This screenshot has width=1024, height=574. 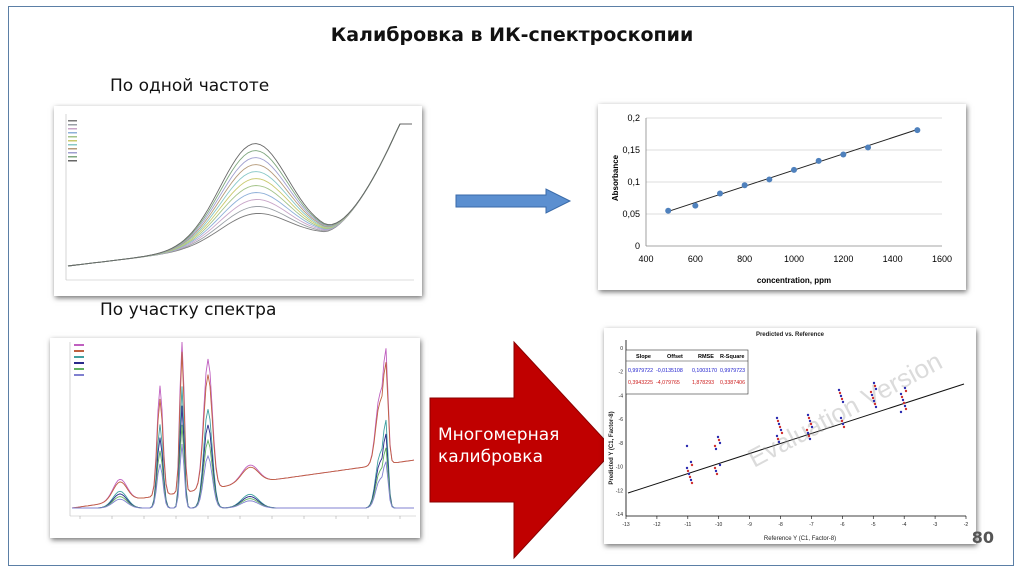 I want to click on spectrum-line, so click(x=239, y=195).